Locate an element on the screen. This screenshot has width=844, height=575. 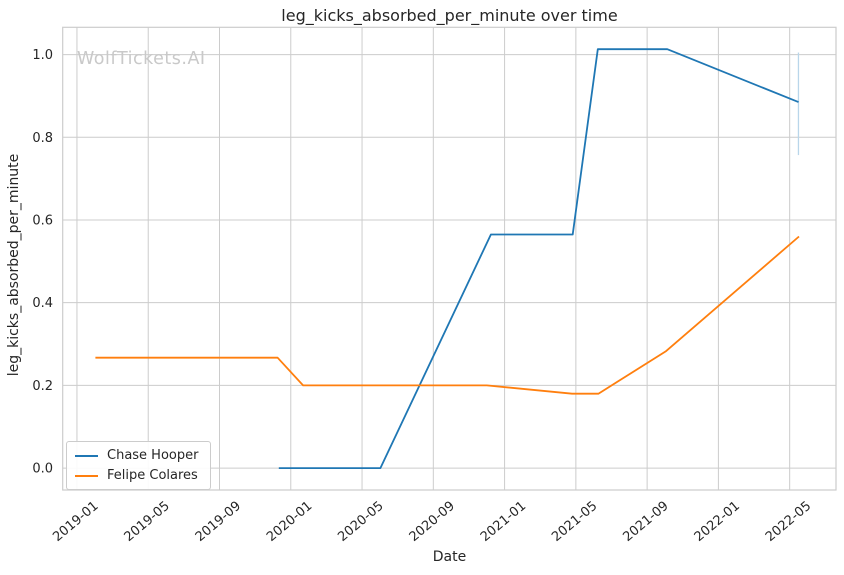
x-axis-label: Date is located at coordinates (449, 557).